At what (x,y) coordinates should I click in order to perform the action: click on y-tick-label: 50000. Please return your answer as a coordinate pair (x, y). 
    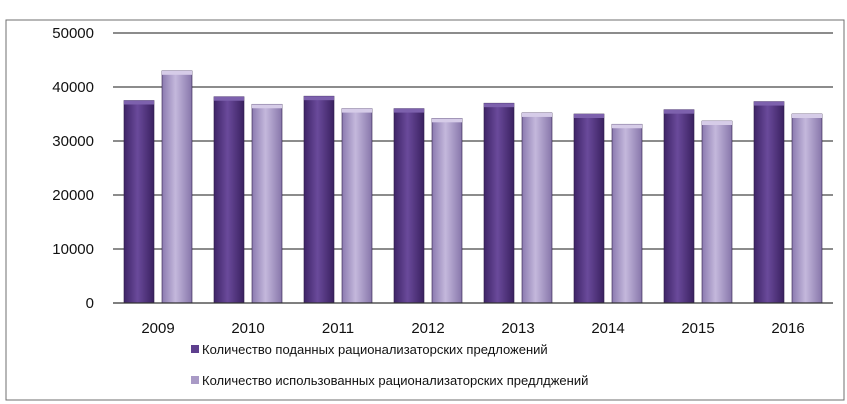
    Looking at the image, I should click on (73, 33).